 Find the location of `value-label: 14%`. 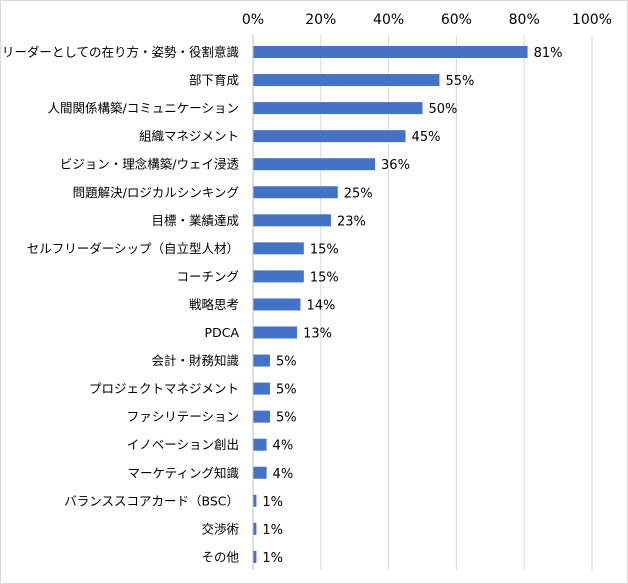

value-label: 14% is located at coordinates (320, 305).